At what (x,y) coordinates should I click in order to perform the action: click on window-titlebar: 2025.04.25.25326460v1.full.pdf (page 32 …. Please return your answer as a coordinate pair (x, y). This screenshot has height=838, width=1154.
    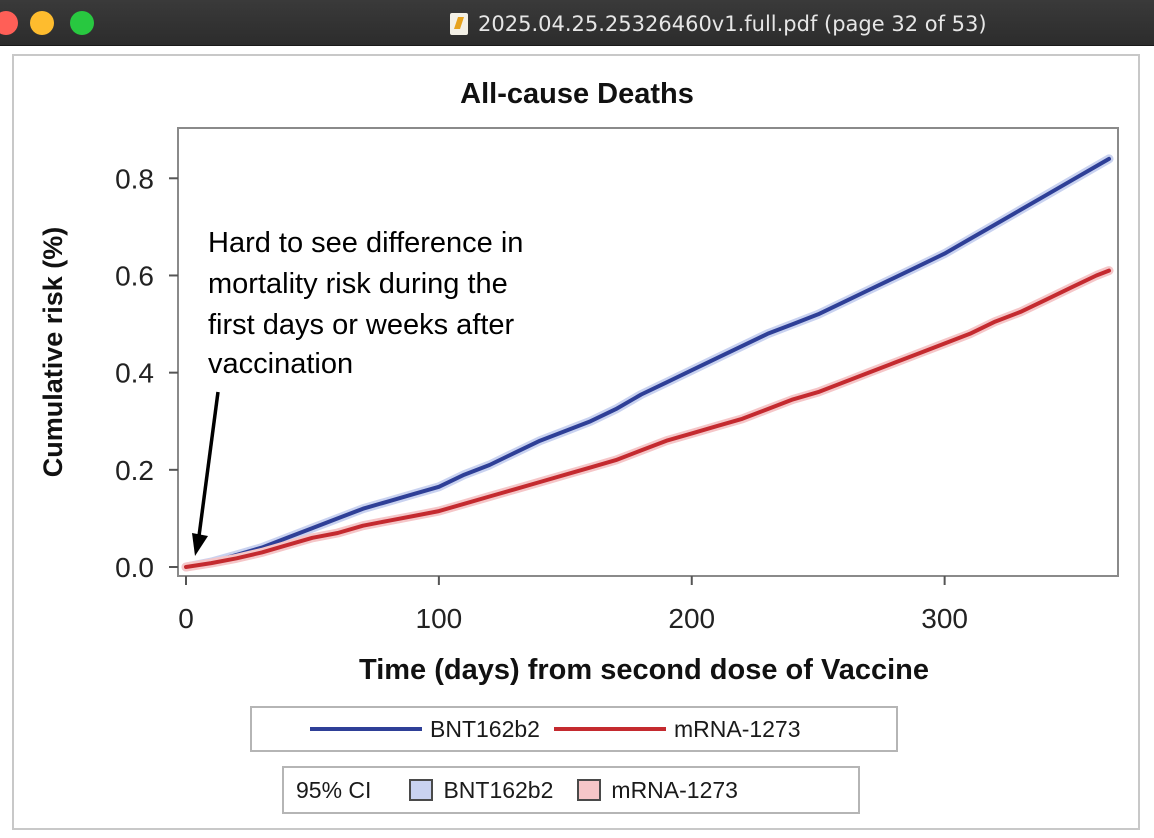
    Looking at the image, I should click on (577, 23).